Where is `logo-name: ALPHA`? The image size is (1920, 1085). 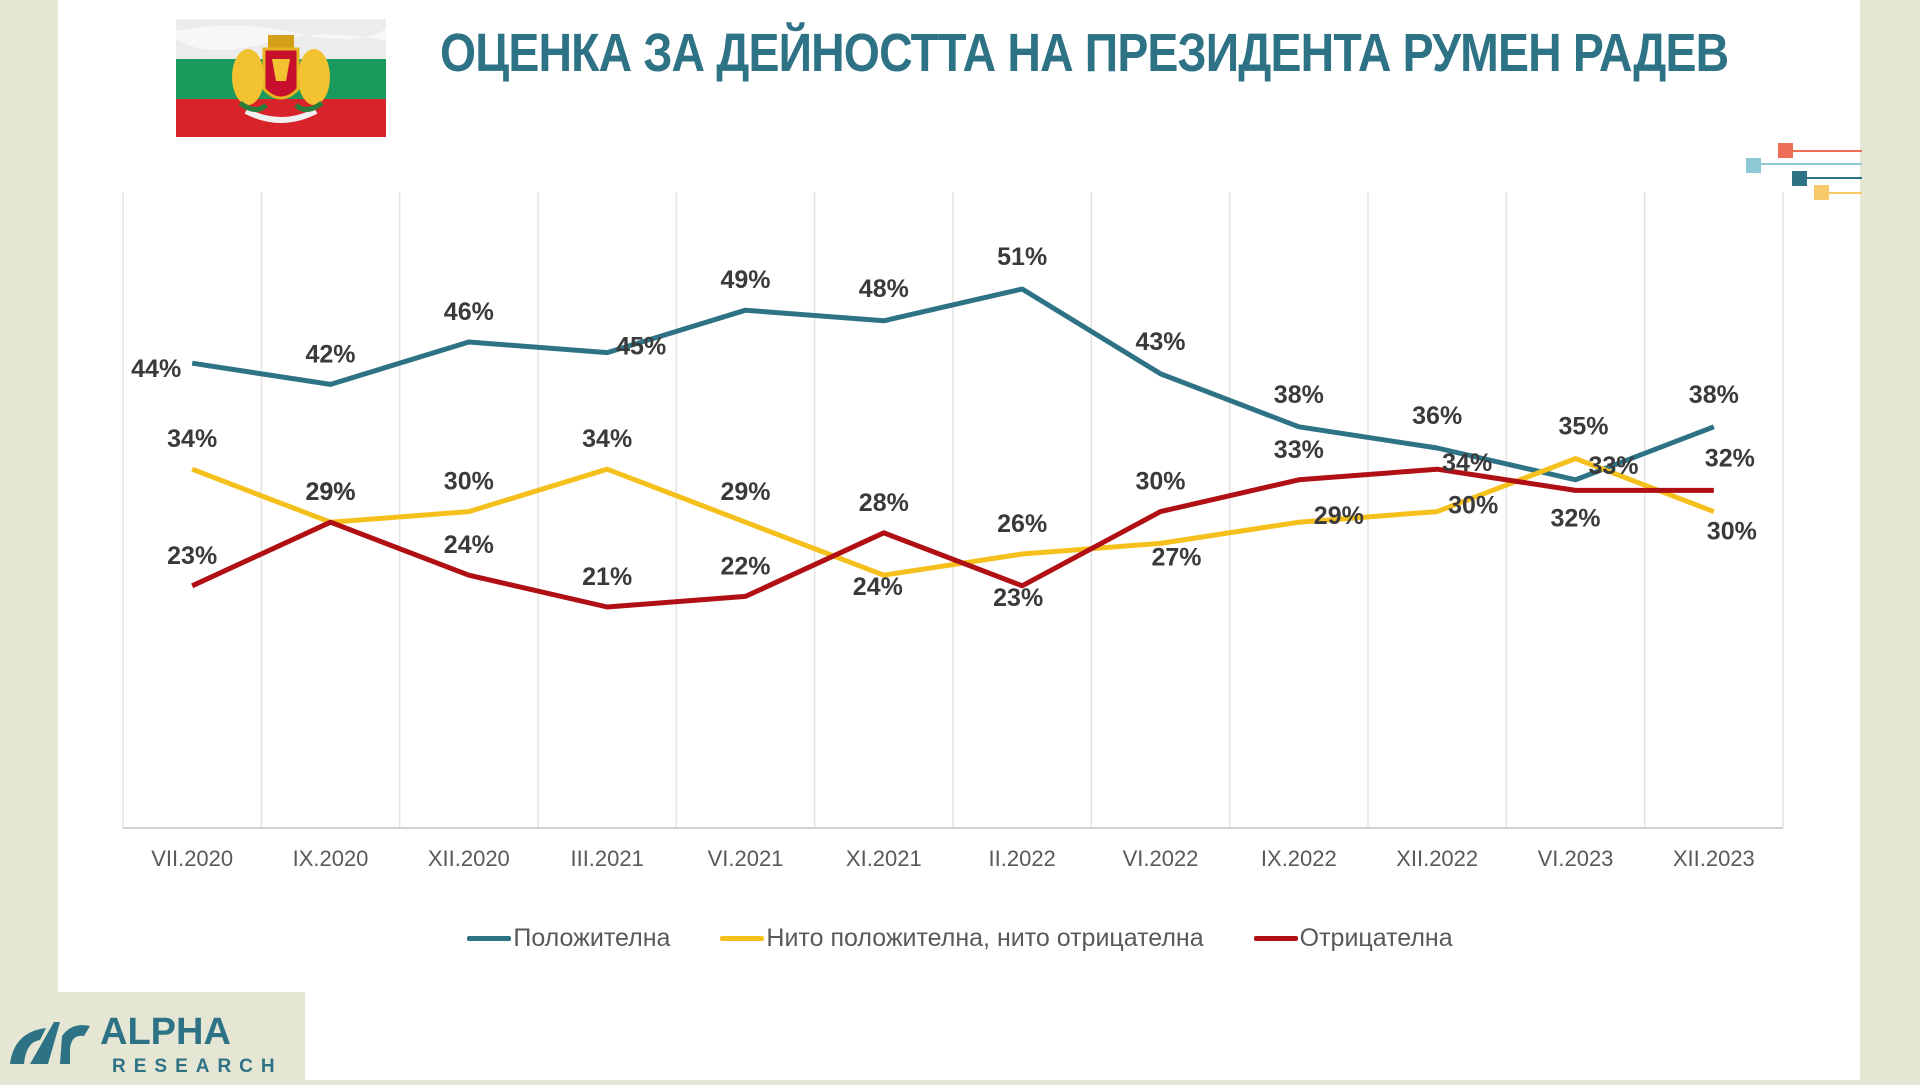
logo-name: ALPHA is located at coordinates (165, 1032).